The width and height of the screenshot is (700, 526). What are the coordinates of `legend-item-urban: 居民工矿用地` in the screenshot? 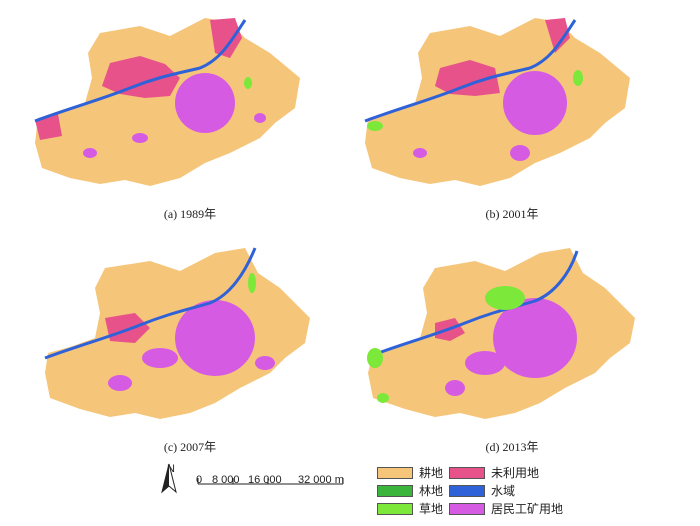 It's located at (506, 508).